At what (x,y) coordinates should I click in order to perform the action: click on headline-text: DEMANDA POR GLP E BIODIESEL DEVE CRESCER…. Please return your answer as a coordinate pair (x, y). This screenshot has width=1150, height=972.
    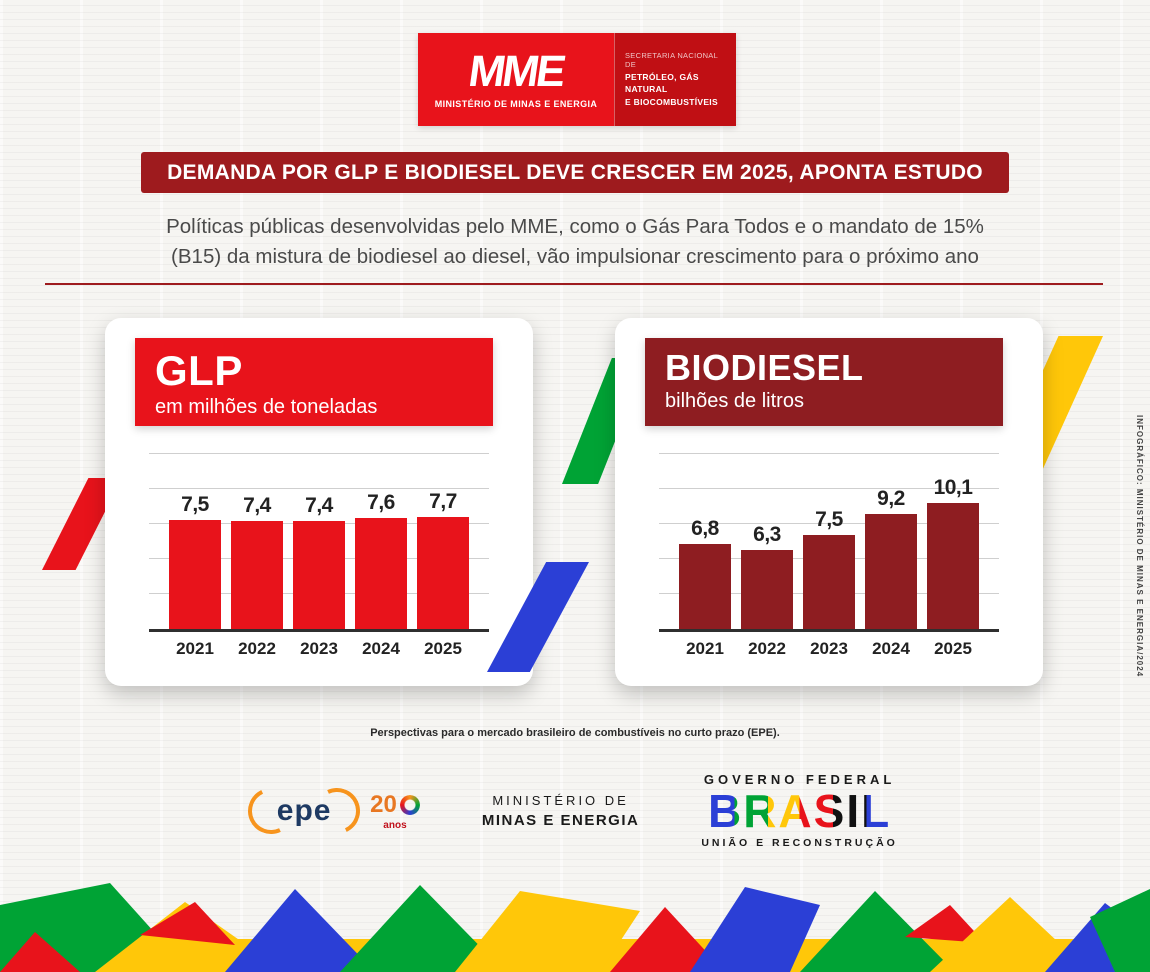
    Looking at the image, I should click on (575, 172).